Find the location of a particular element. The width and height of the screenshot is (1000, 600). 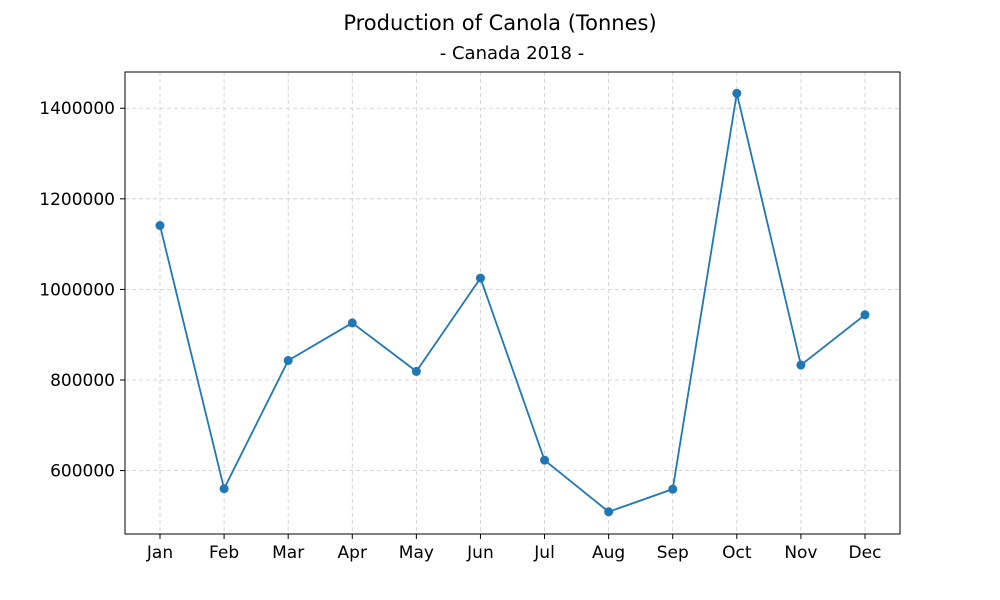

y-tick-label: 1400000 is located at coordinates (77, 109).